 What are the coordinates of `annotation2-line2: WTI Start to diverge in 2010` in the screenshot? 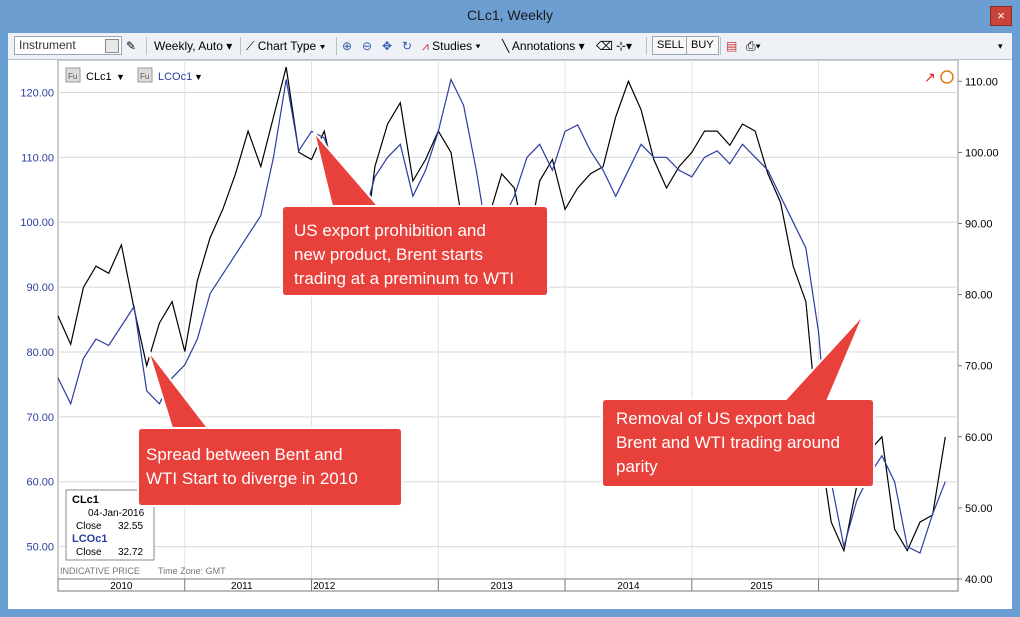 It's located at (252, 478).